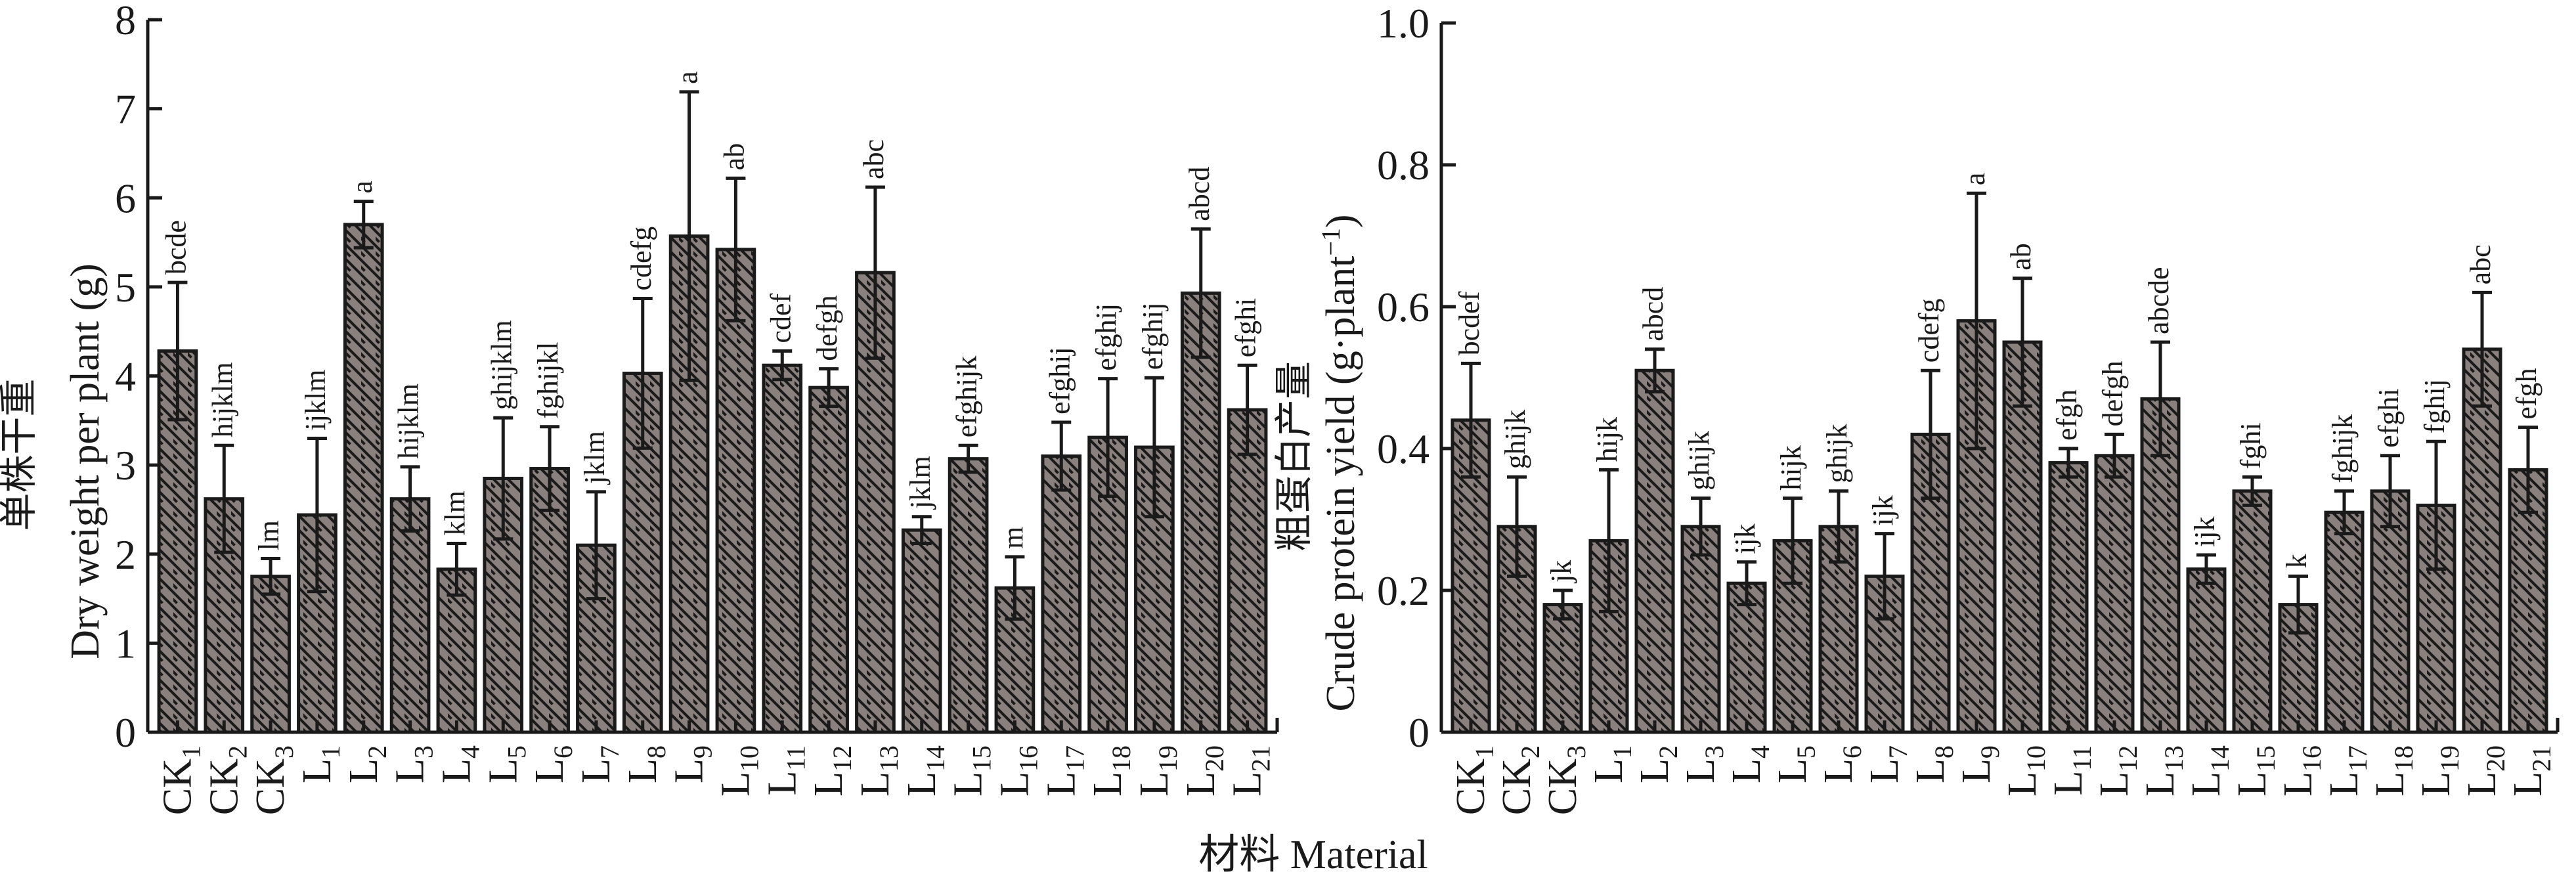 This screenshot has height=880, width=2576. Describe the element at coordinates (1515, 439) in the screenshot. I see `significance-letter: ghijk` at that location.